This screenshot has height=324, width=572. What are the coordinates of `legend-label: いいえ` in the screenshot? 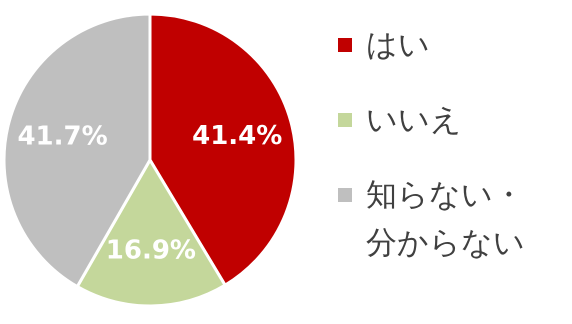 It's located at (414, 120).